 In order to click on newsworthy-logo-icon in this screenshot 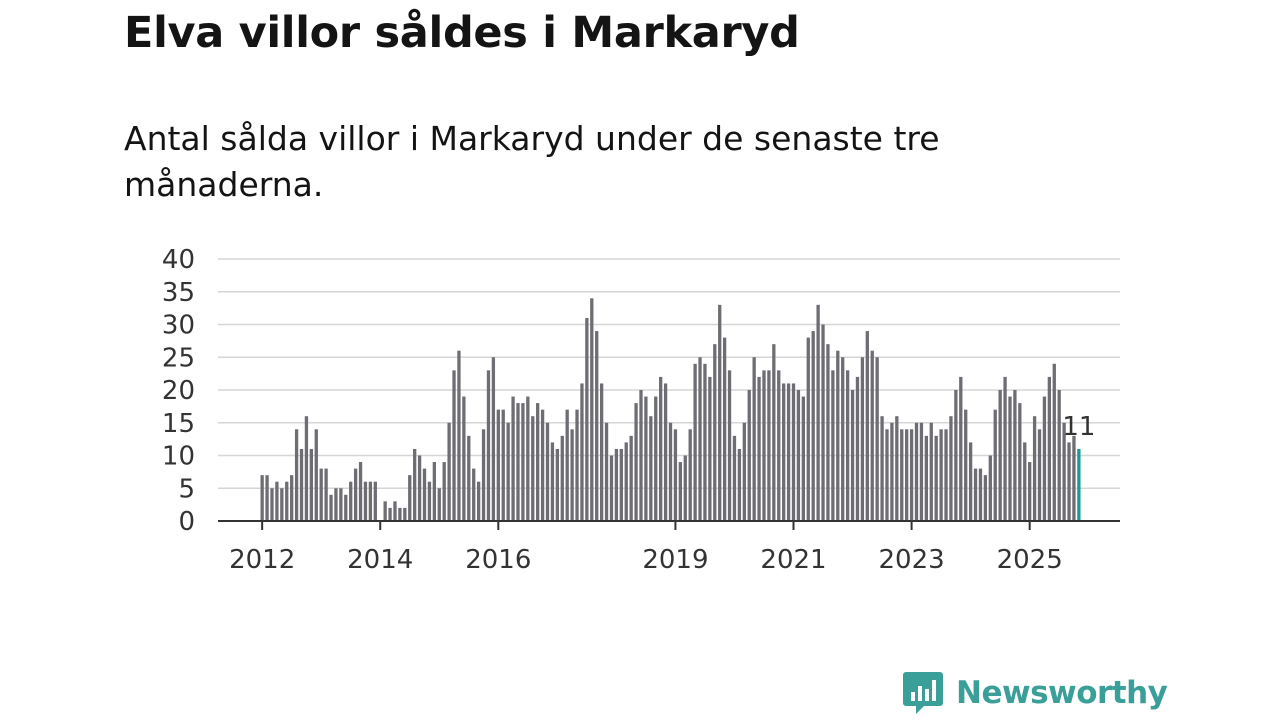, I will do `click(923, 693)`.